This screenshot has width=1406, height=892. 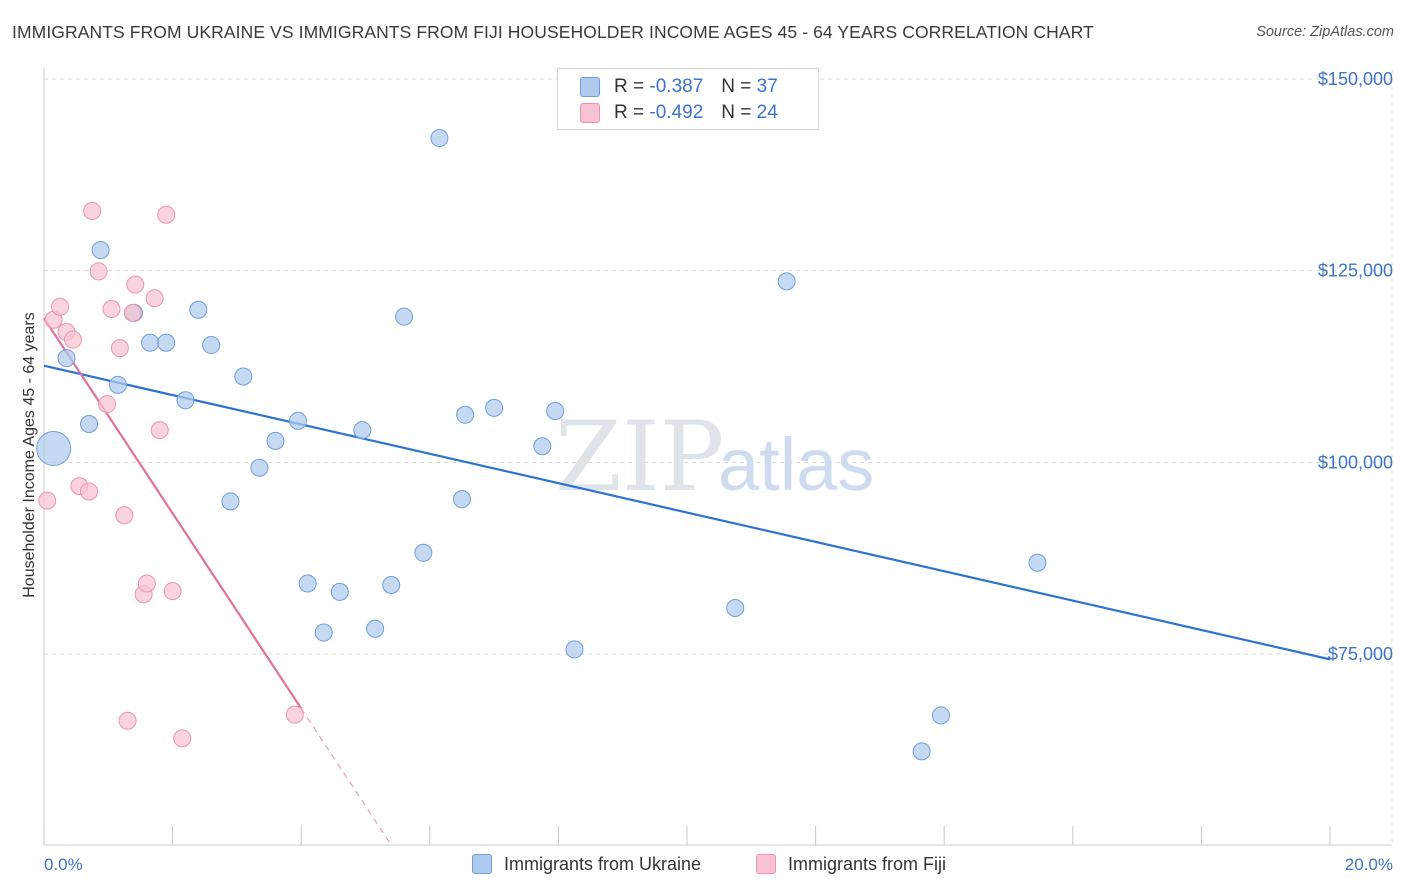 What do you see at coordinates (1369, 864) in the screenshot?
I see `x-tick-label: 20.0%` at bounding box center [1369, 864].